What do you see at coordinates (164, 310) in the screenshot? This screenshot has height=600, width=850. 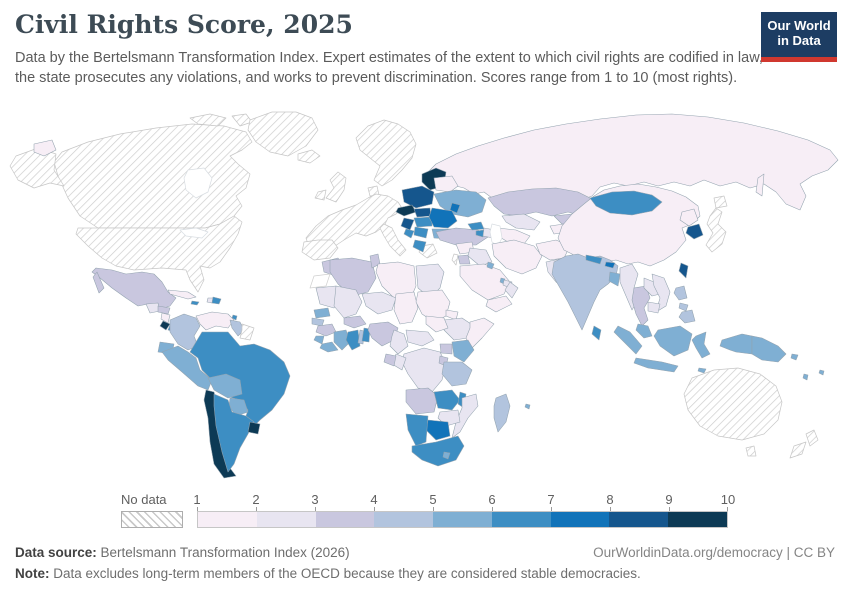 I see `country-honduras` at bounding box center [164, 310].